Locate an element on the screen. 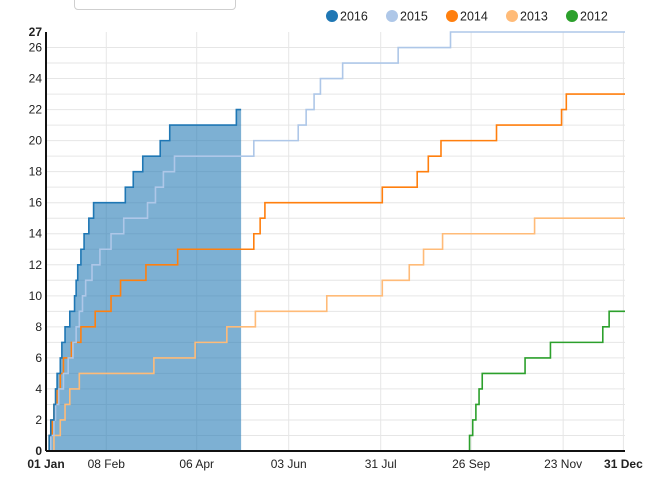 The image size is (651, 484). y-tick-label: 16 is located at coordinates (36, 203).